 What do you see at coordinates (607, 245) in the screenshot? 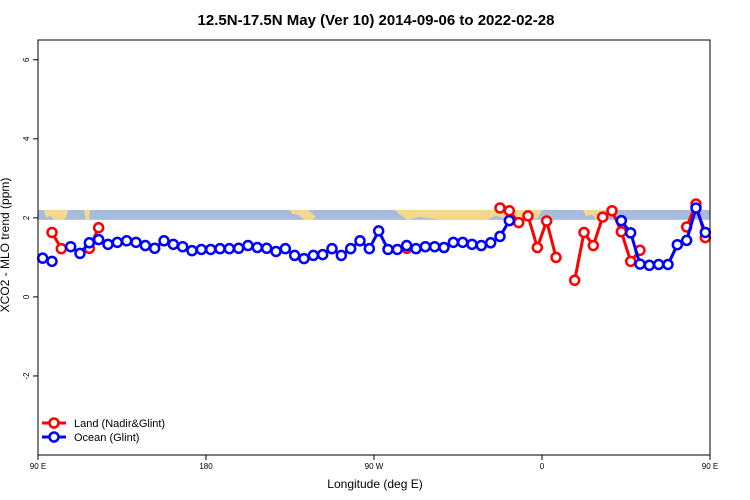
I see `series-line` at bounding box center [607, 245].